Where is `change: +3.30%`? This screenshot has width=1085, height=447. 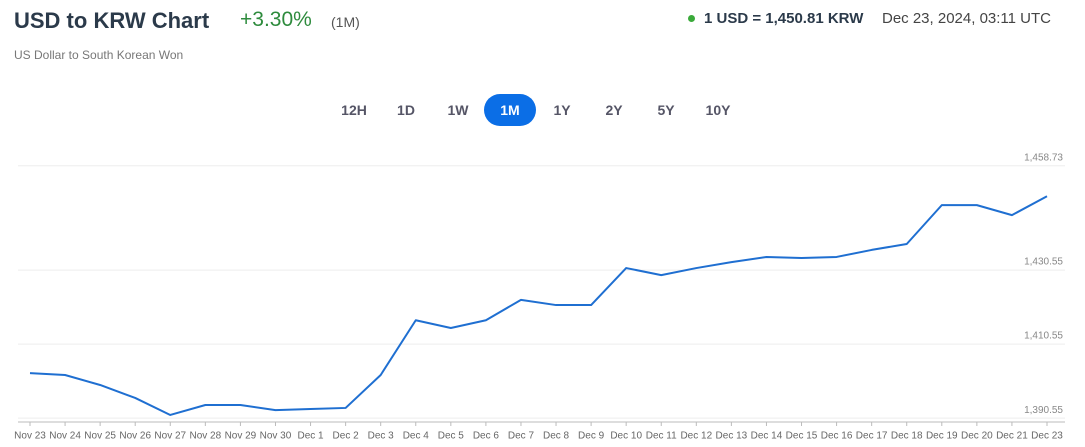 change: +3.30% is located at coordinates (276, 19).